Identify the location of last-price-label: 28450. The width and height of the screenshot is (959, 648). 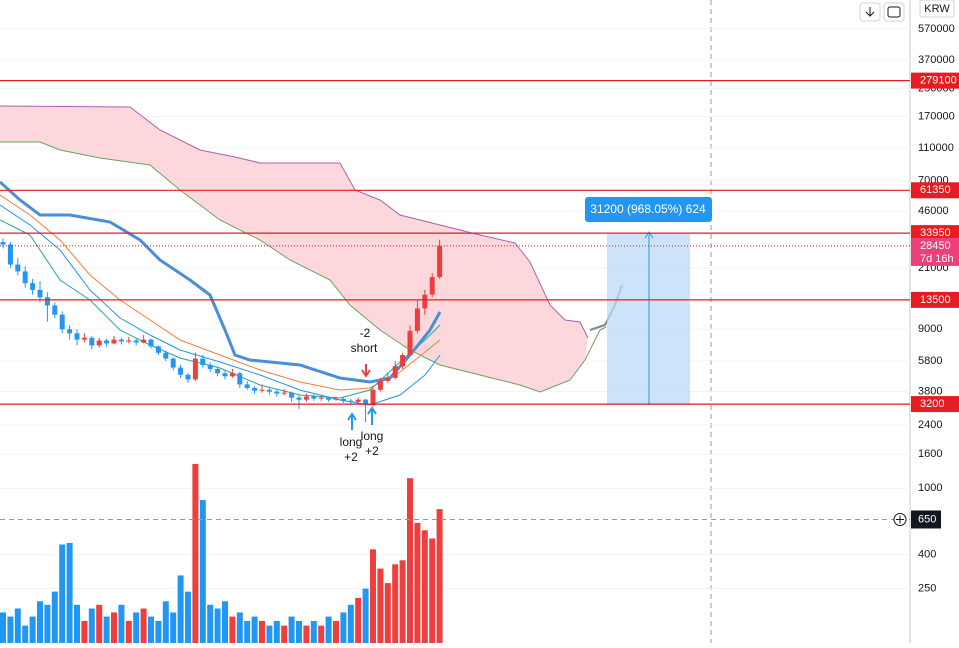
(935, 246).